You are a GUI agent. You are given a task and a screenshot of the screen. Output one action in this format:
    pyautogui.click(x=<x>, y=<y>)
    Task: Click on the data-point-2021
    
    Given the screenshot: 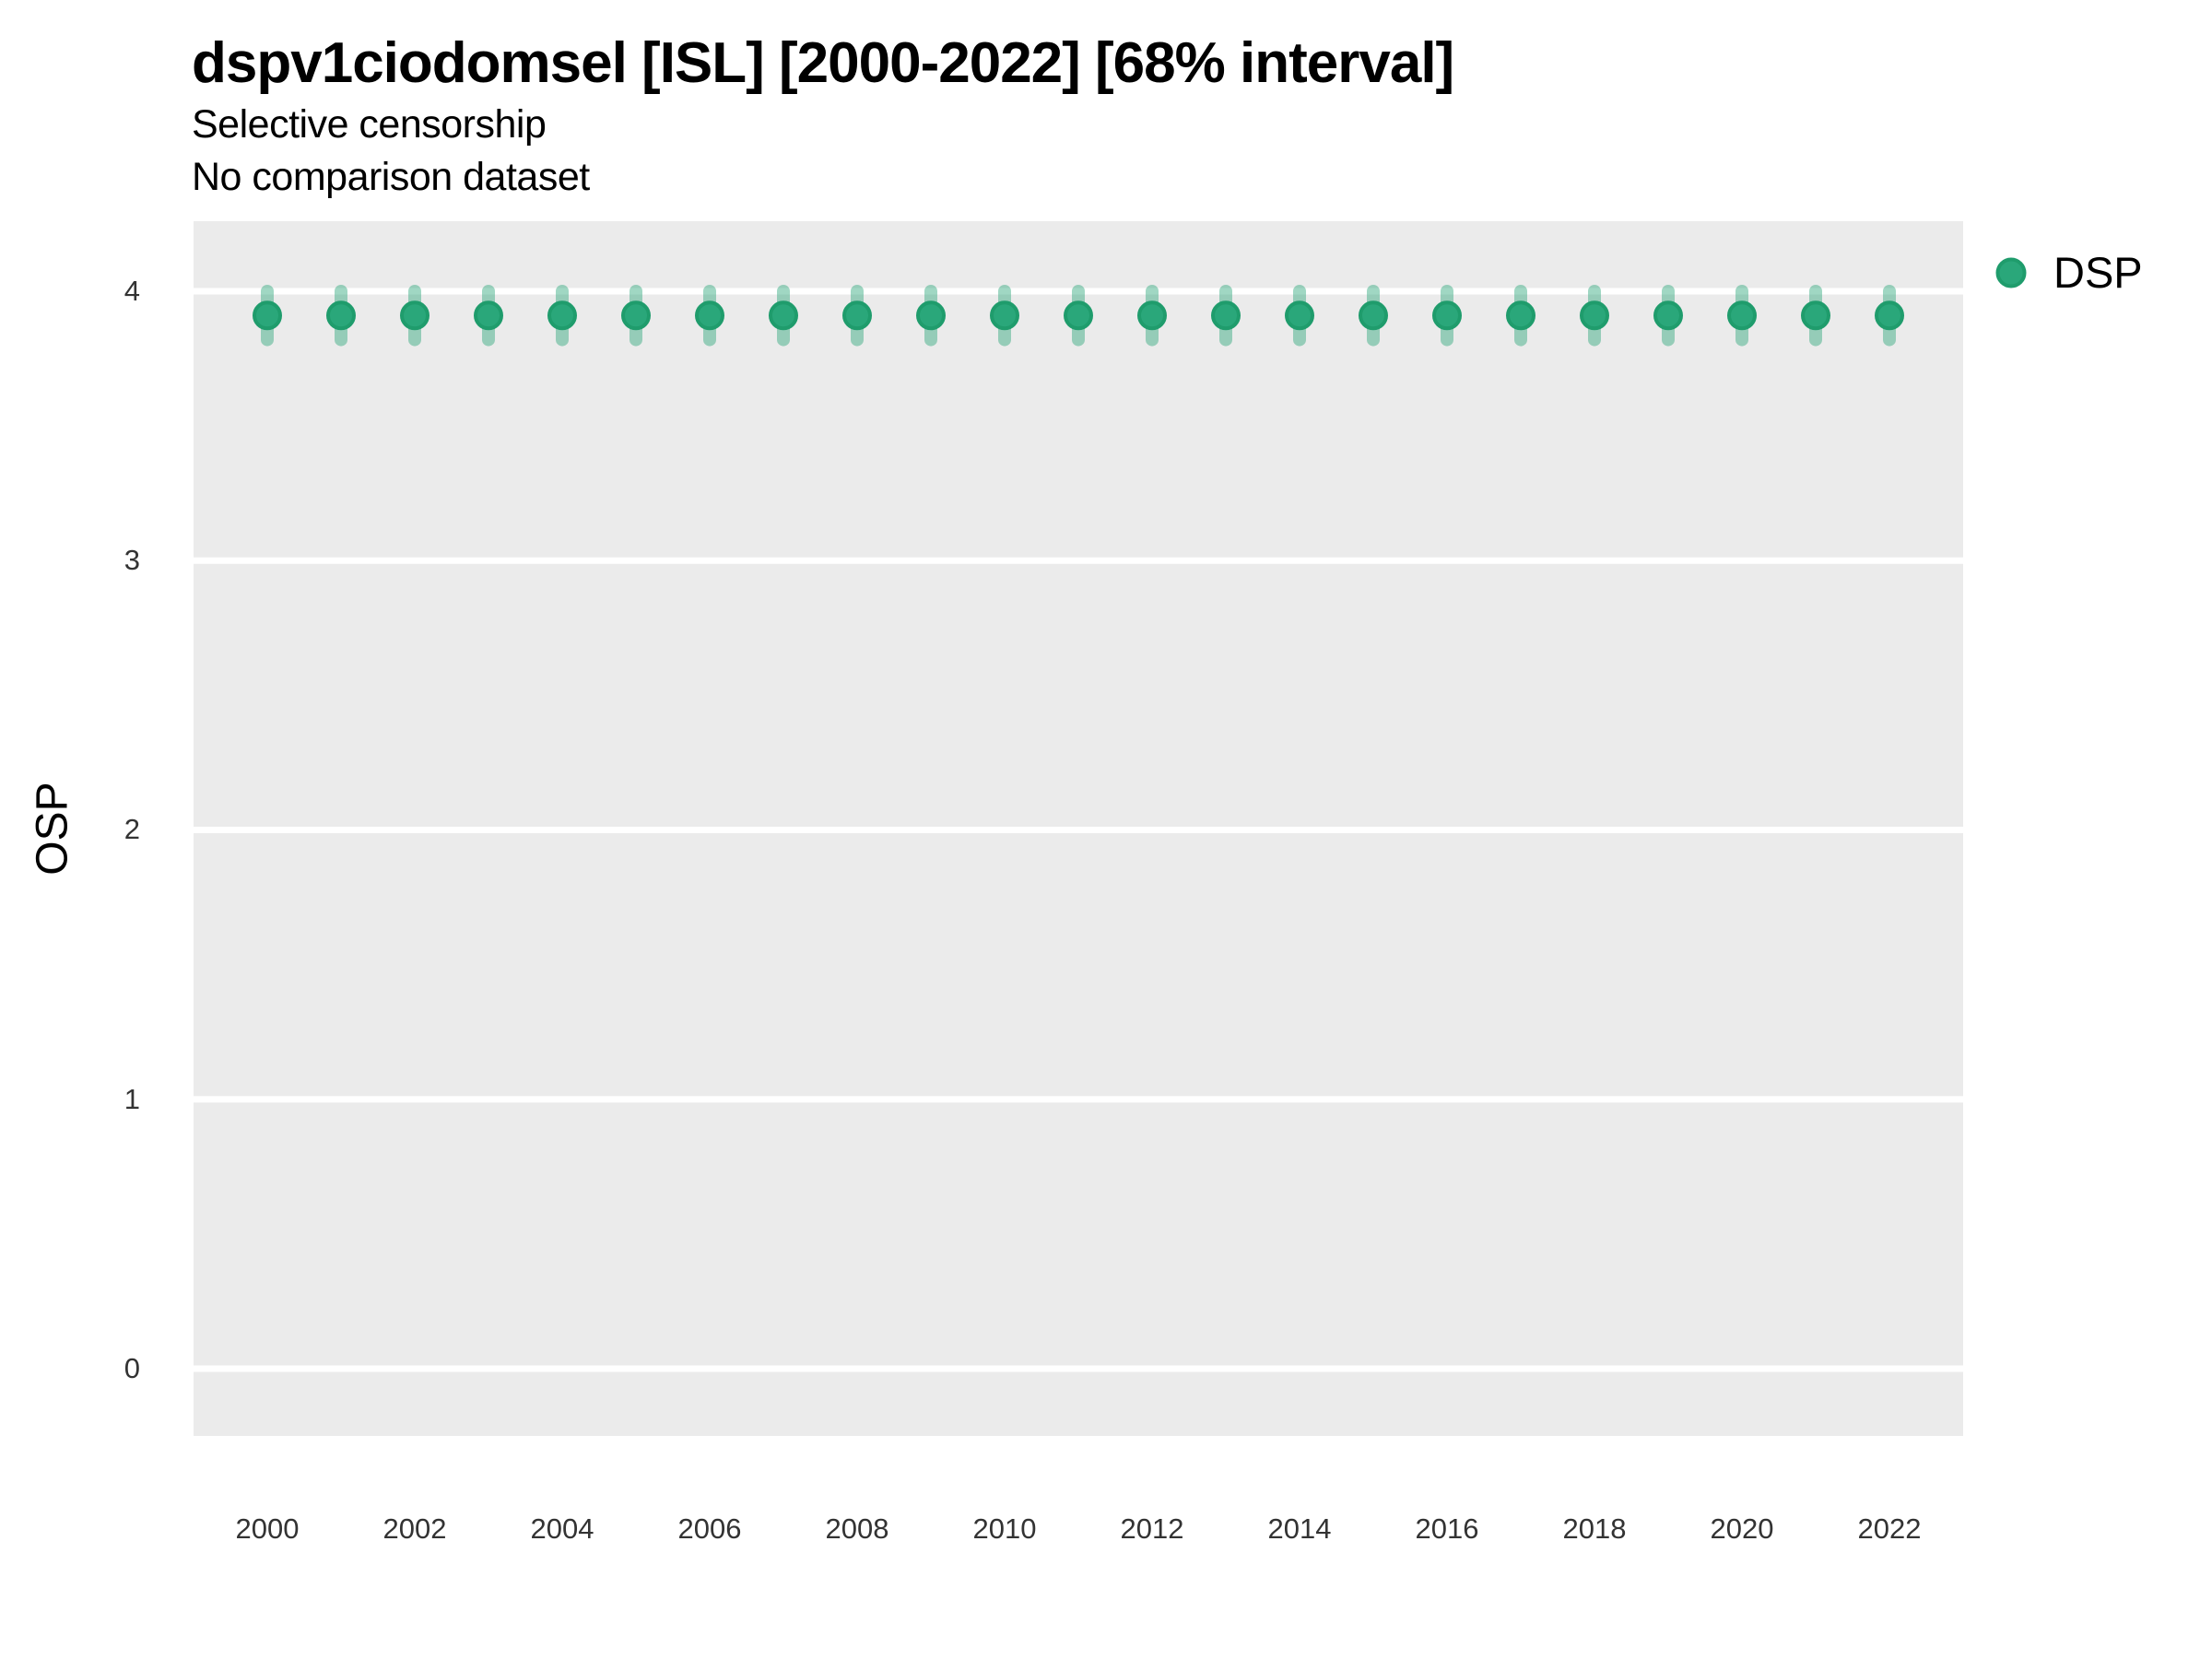 What is the action you would take?
    pyautogui.click(x=1815, y=315)
    